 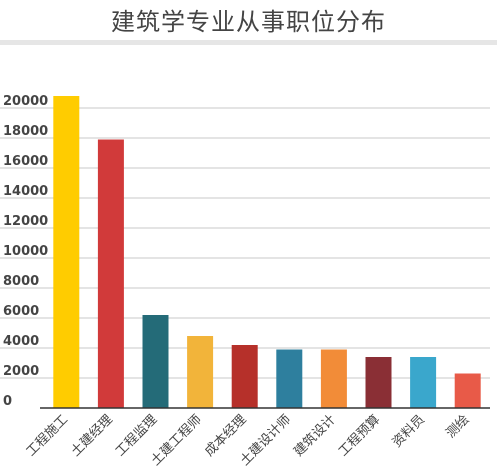 I want to click on y-tick-label: 20000, so click(x=25, y=101).